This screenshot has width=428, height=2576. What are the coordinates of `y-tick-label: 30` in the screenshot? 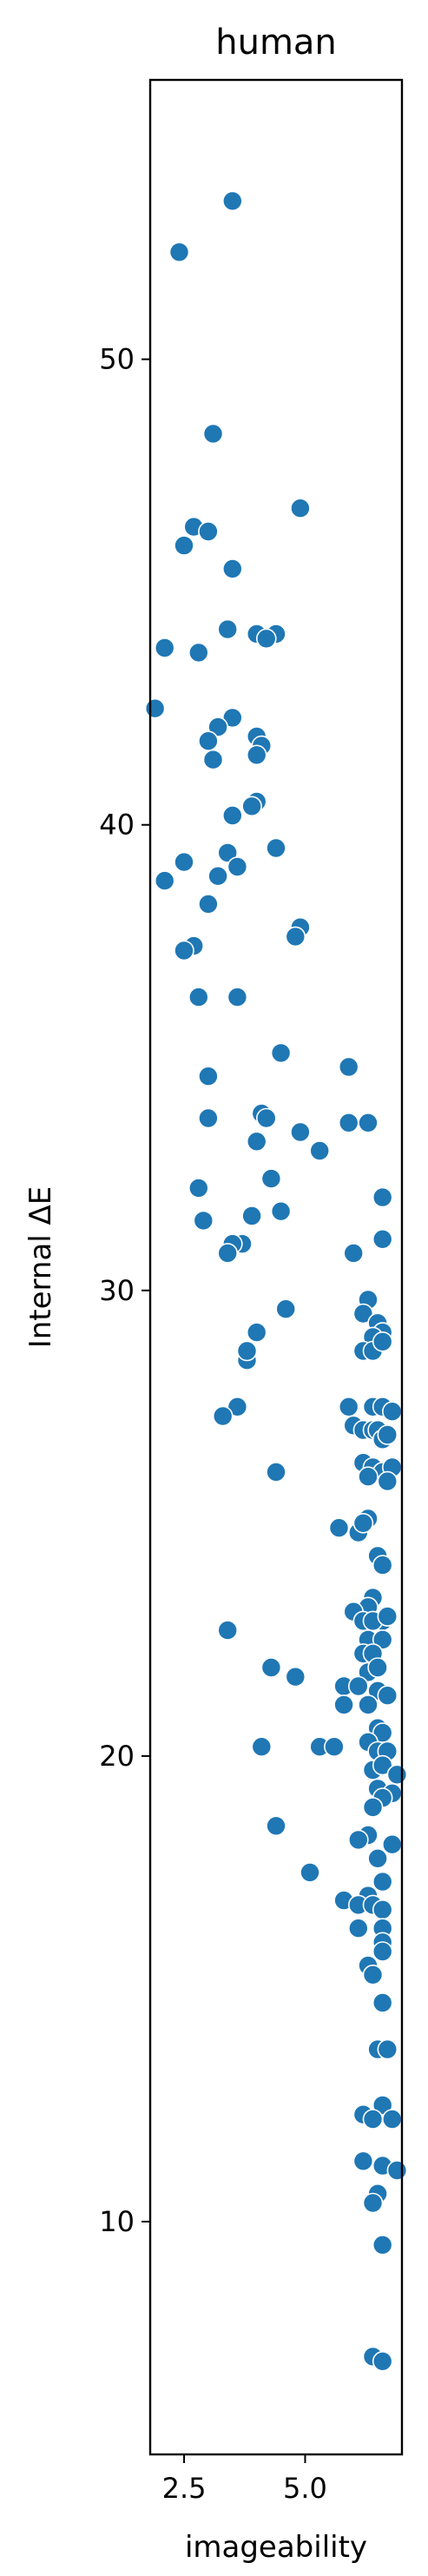 It's located at (117, 1290).